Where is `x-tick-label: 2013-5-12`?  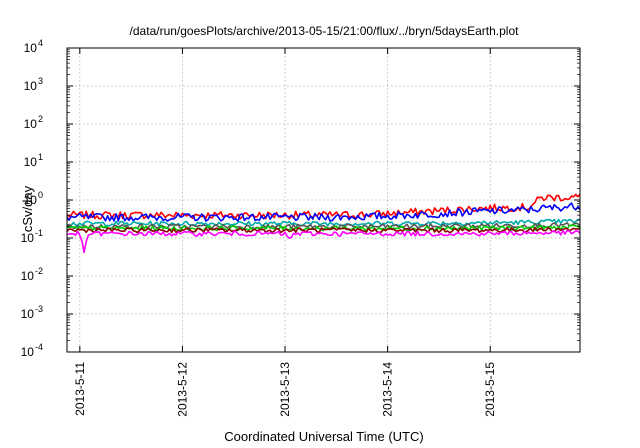 x-tick-label: 2013-5-12 is located at coordinates (182, 389).